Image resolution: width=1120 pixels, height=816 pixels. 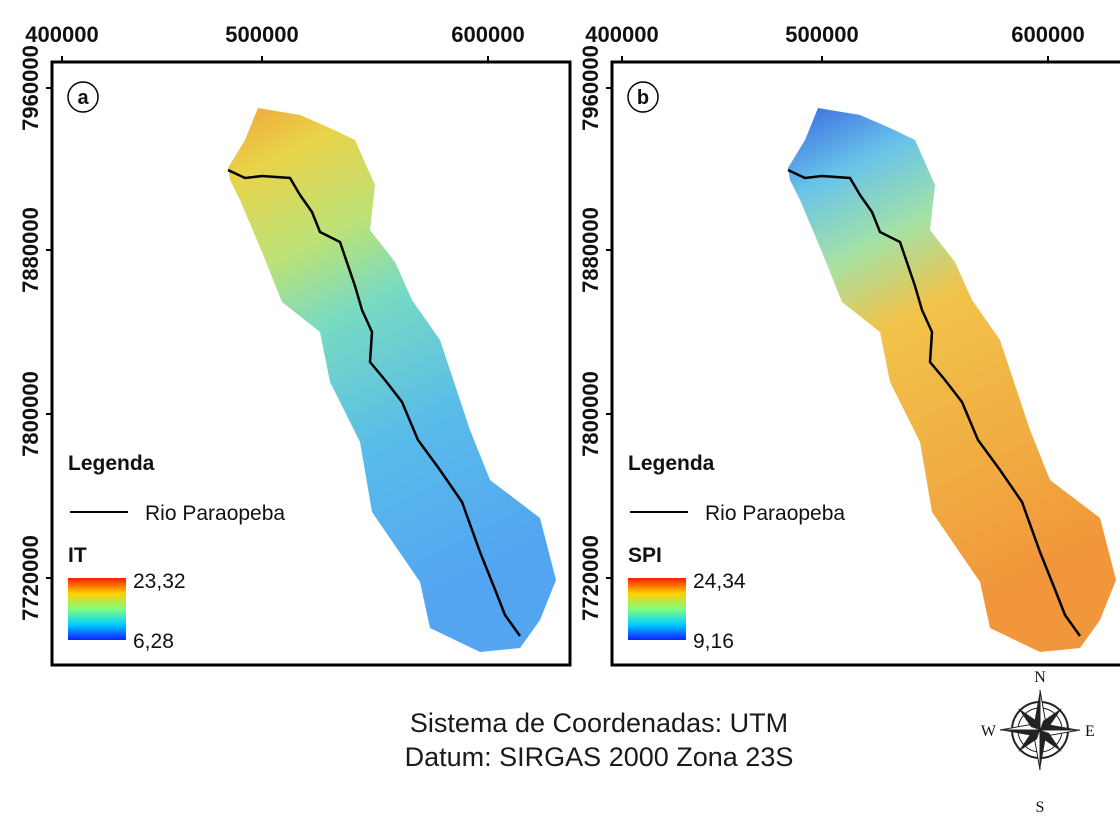 I want to click on panel-label: b, so click(x=643, y=98).